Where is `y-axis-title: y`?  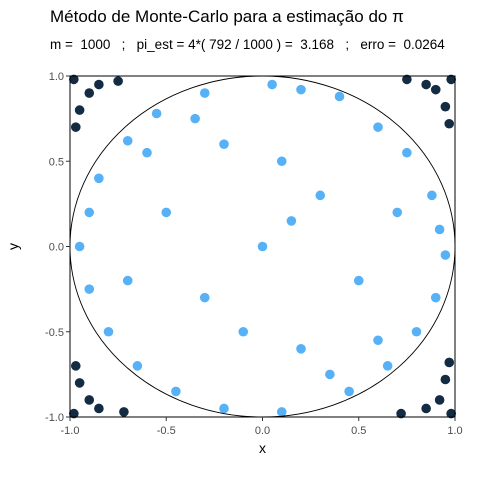
y-axis-title: y is located at coordinates (13, 246).